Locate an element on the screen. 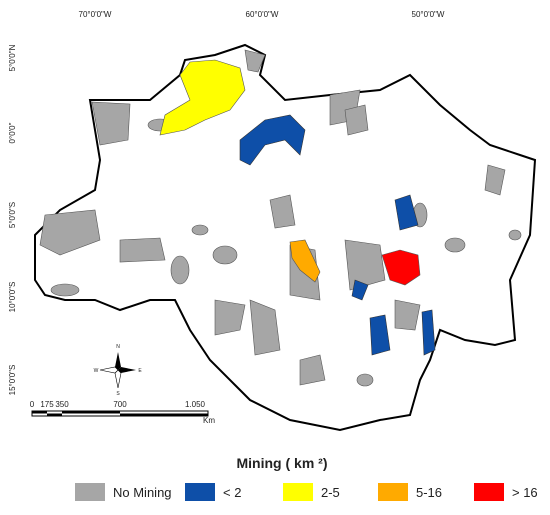 The image size is (550, 515). latitude-label: 5°0'0"N is located at coordinates (12, 57).